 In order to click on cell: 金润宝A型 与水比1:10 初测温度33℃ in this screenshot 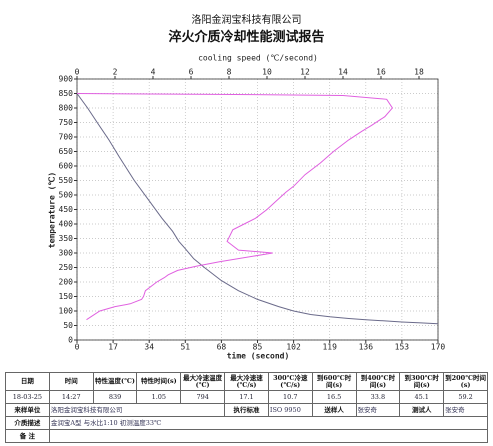, I will do `click(268, 423)`.